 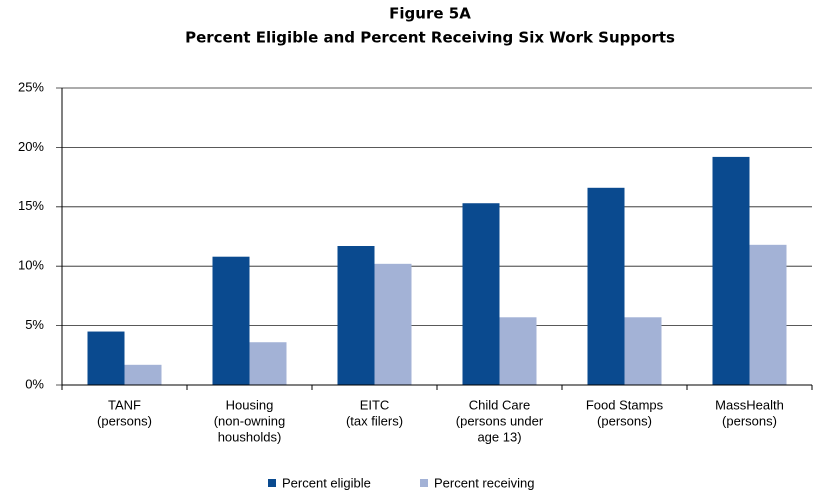 What do you see at coordinates (500, 420) in the screenshot?
I see `x-tick-label: (persons under` at bounding box center [500, 420].